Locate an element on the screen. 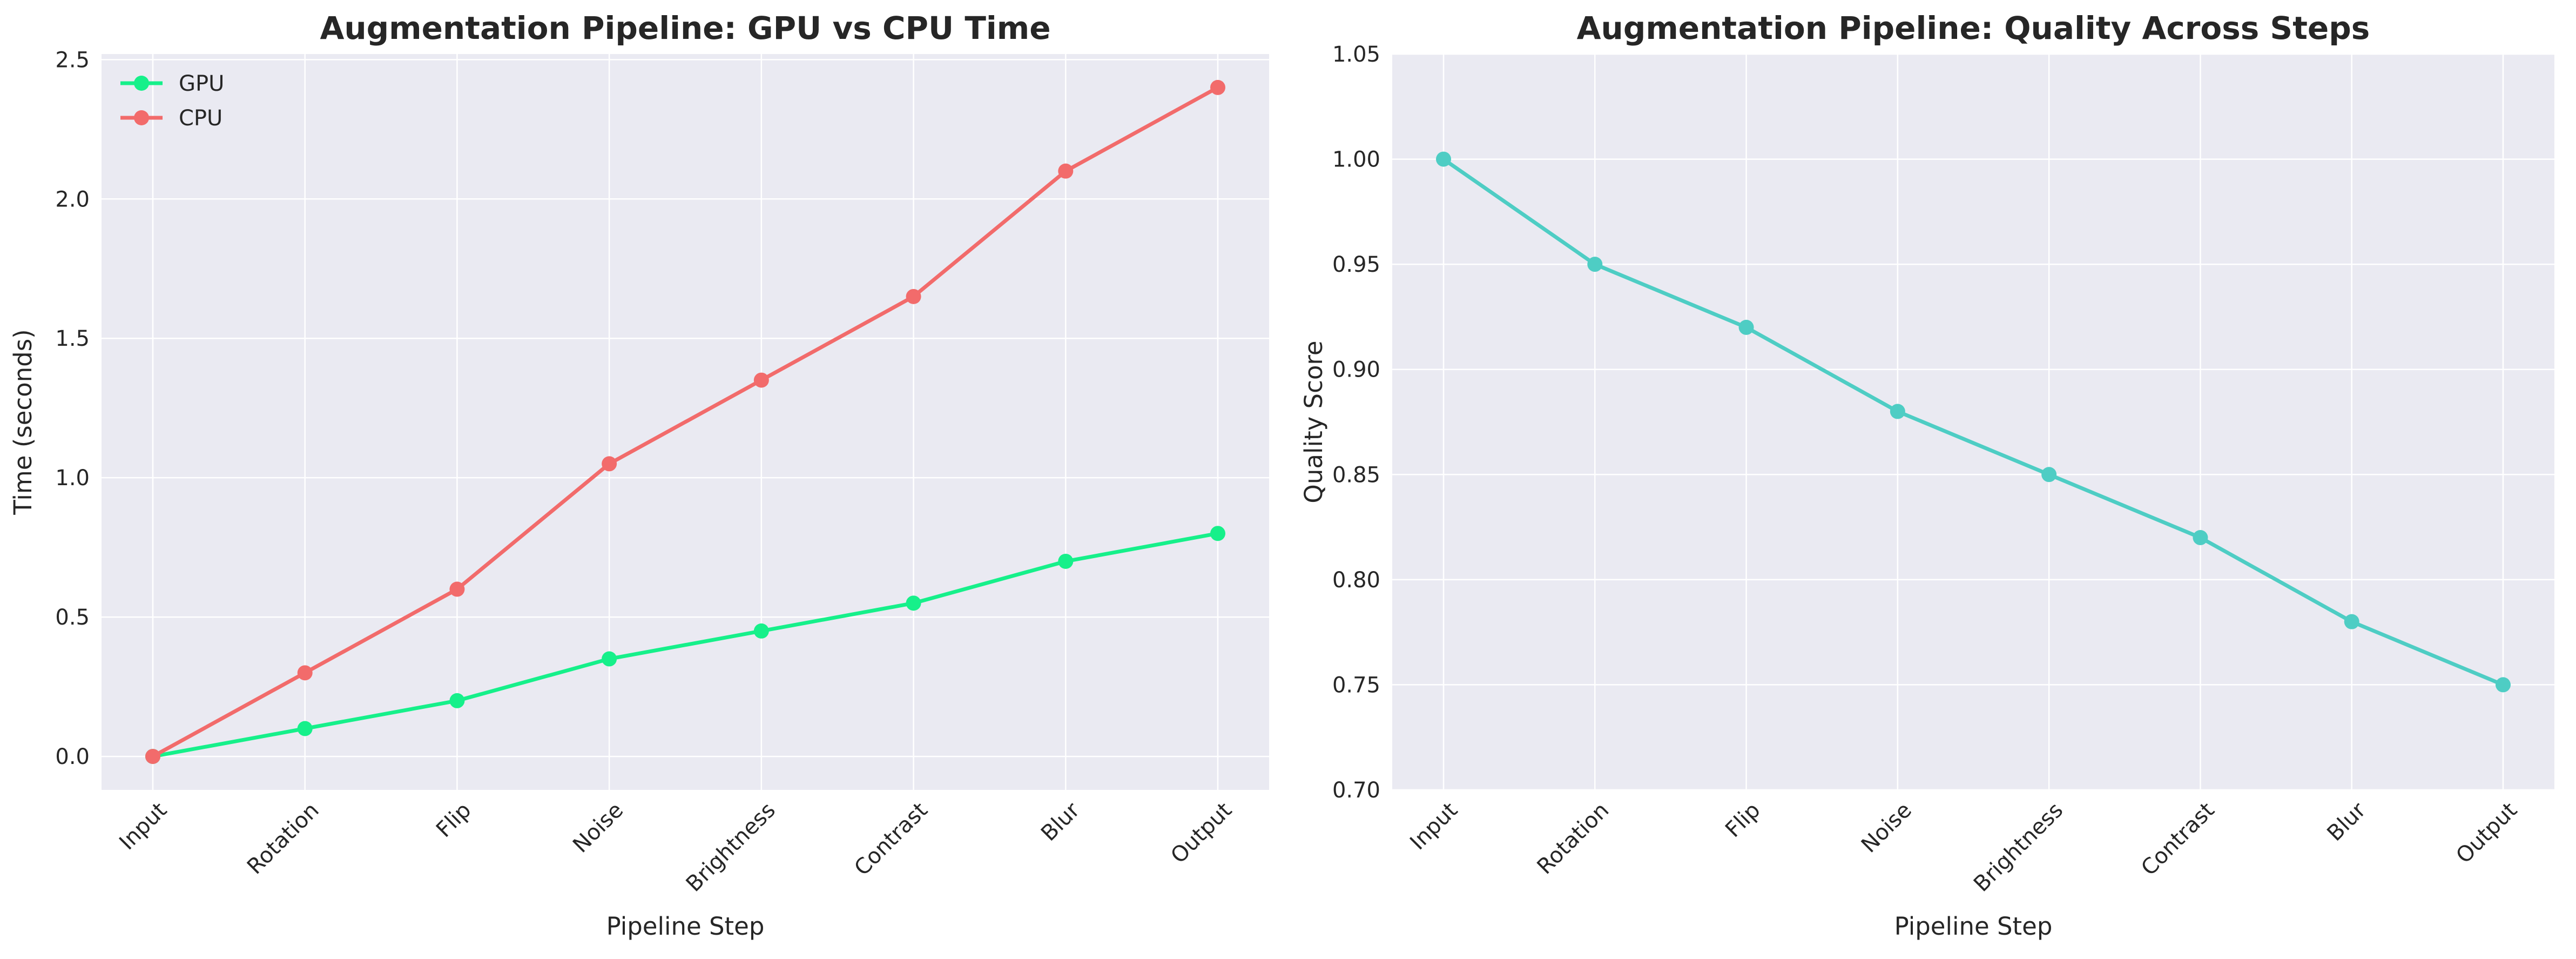 Image resolution: width=2576 pixels, height=959 pixels. y-tick-label: 0.5 is located at coordinates (72, 617).